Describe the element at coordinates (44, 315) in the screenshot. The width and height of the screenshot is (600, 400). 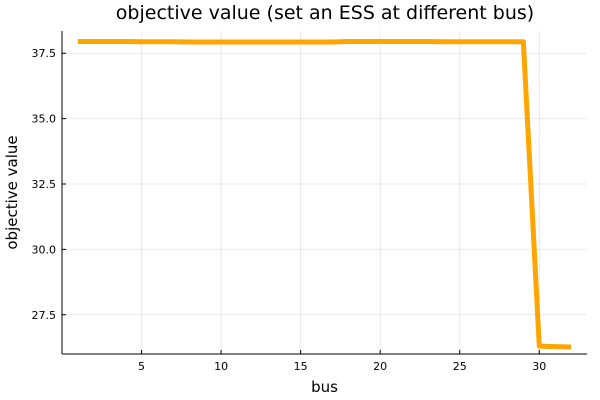
I see `y-tick-label: 27.5` at that location.